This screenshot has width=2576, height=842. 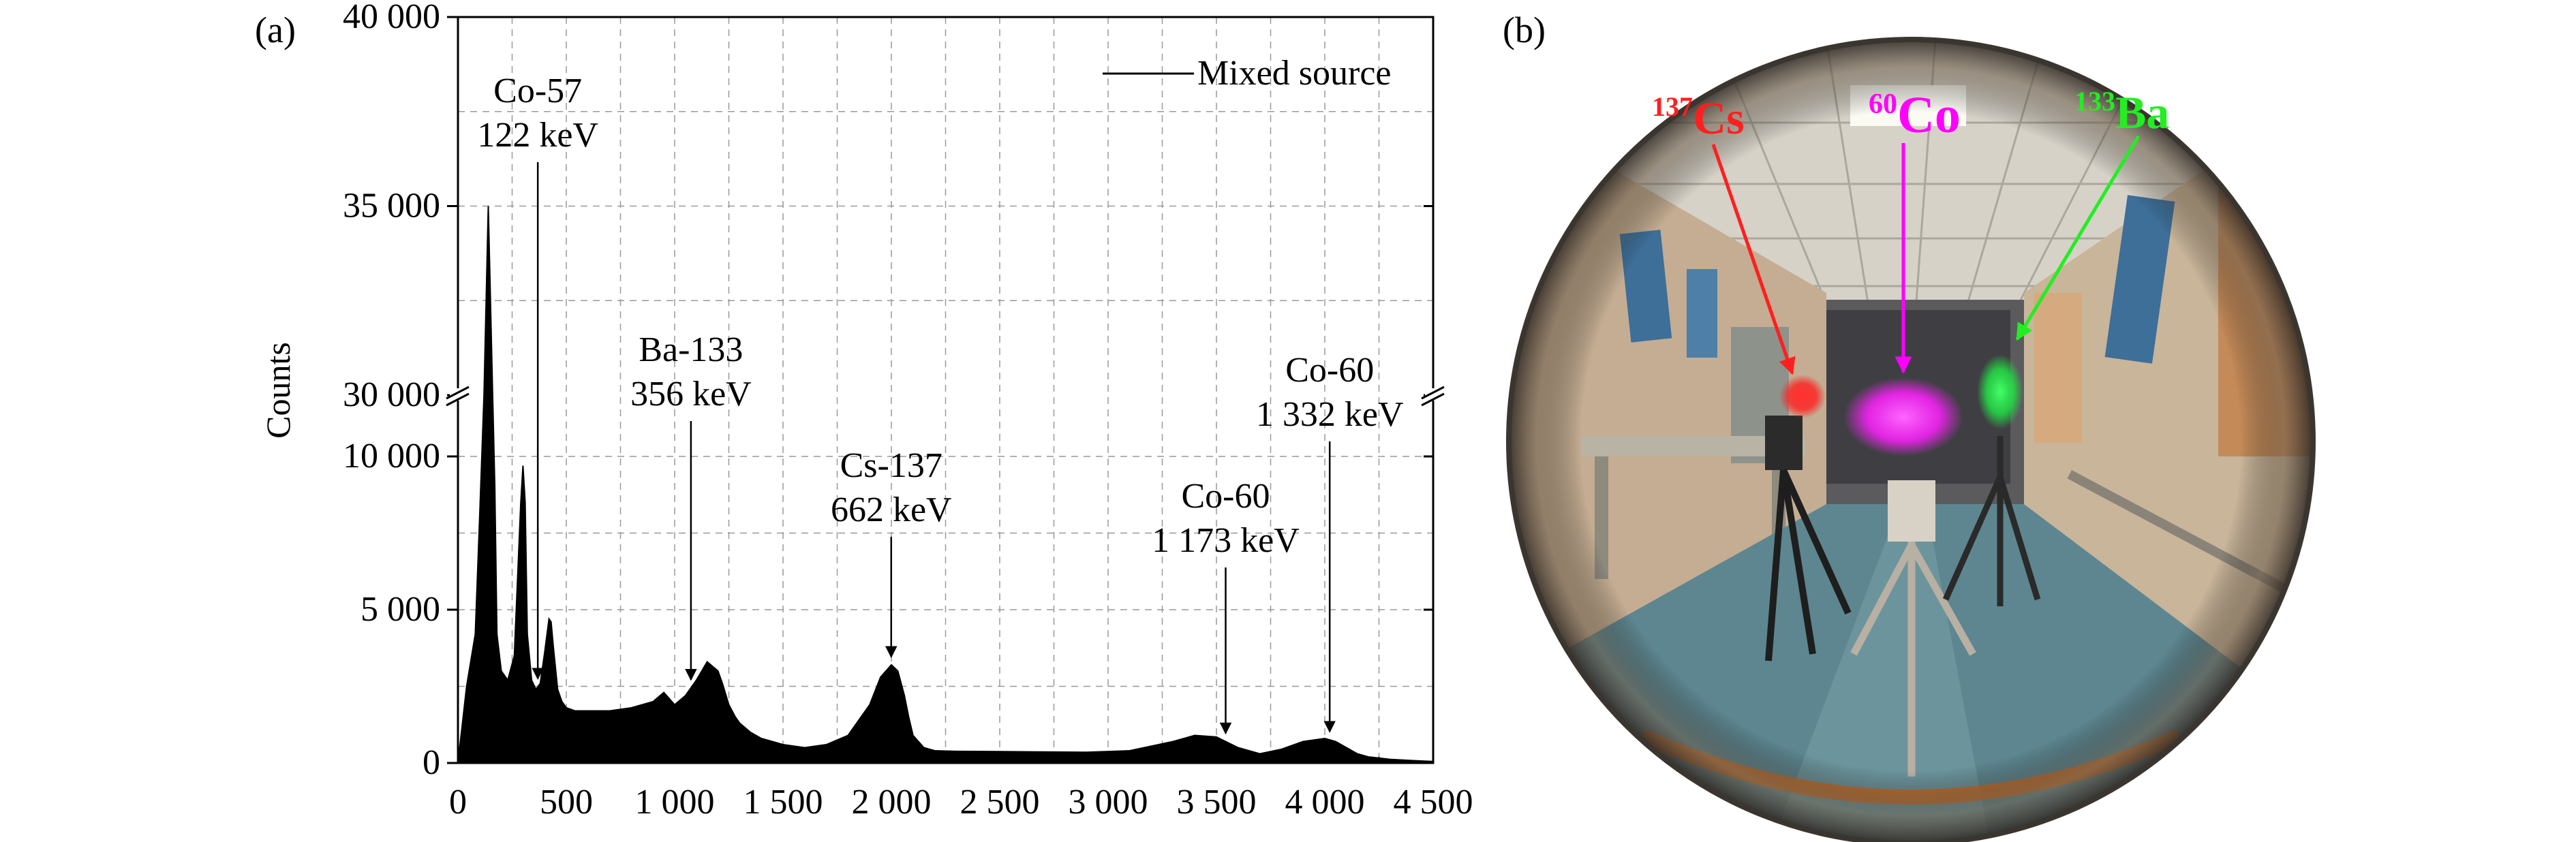 I want to click on legend: Mixed source, so click(x=1247, y=73).